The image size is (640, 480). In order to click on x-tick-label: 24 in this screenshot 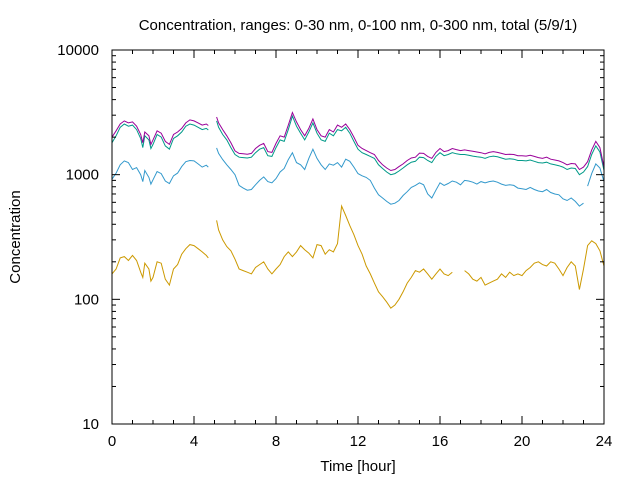, I will do `click(604, 441)`.